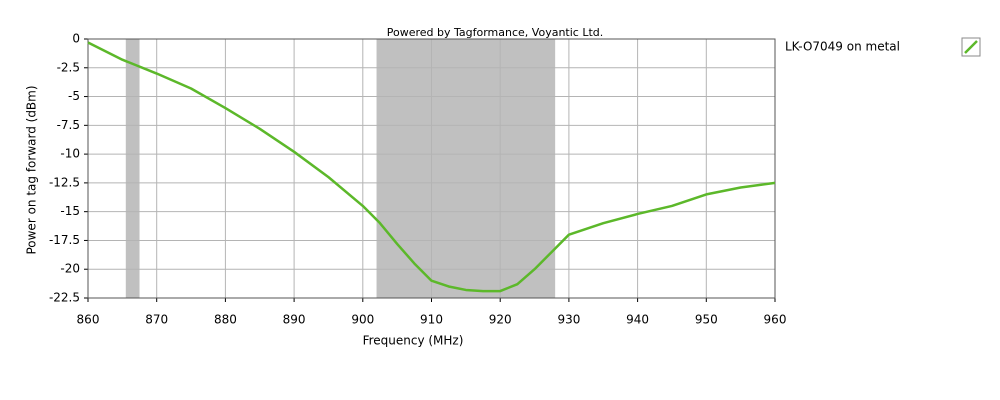 Image resolution: width=1000 pixels, height=400 pixels. What do you see at coordinates (64, 298) in the screenshot?
I see `y-tick-label: -22.5` at bounding box center [64, 298].